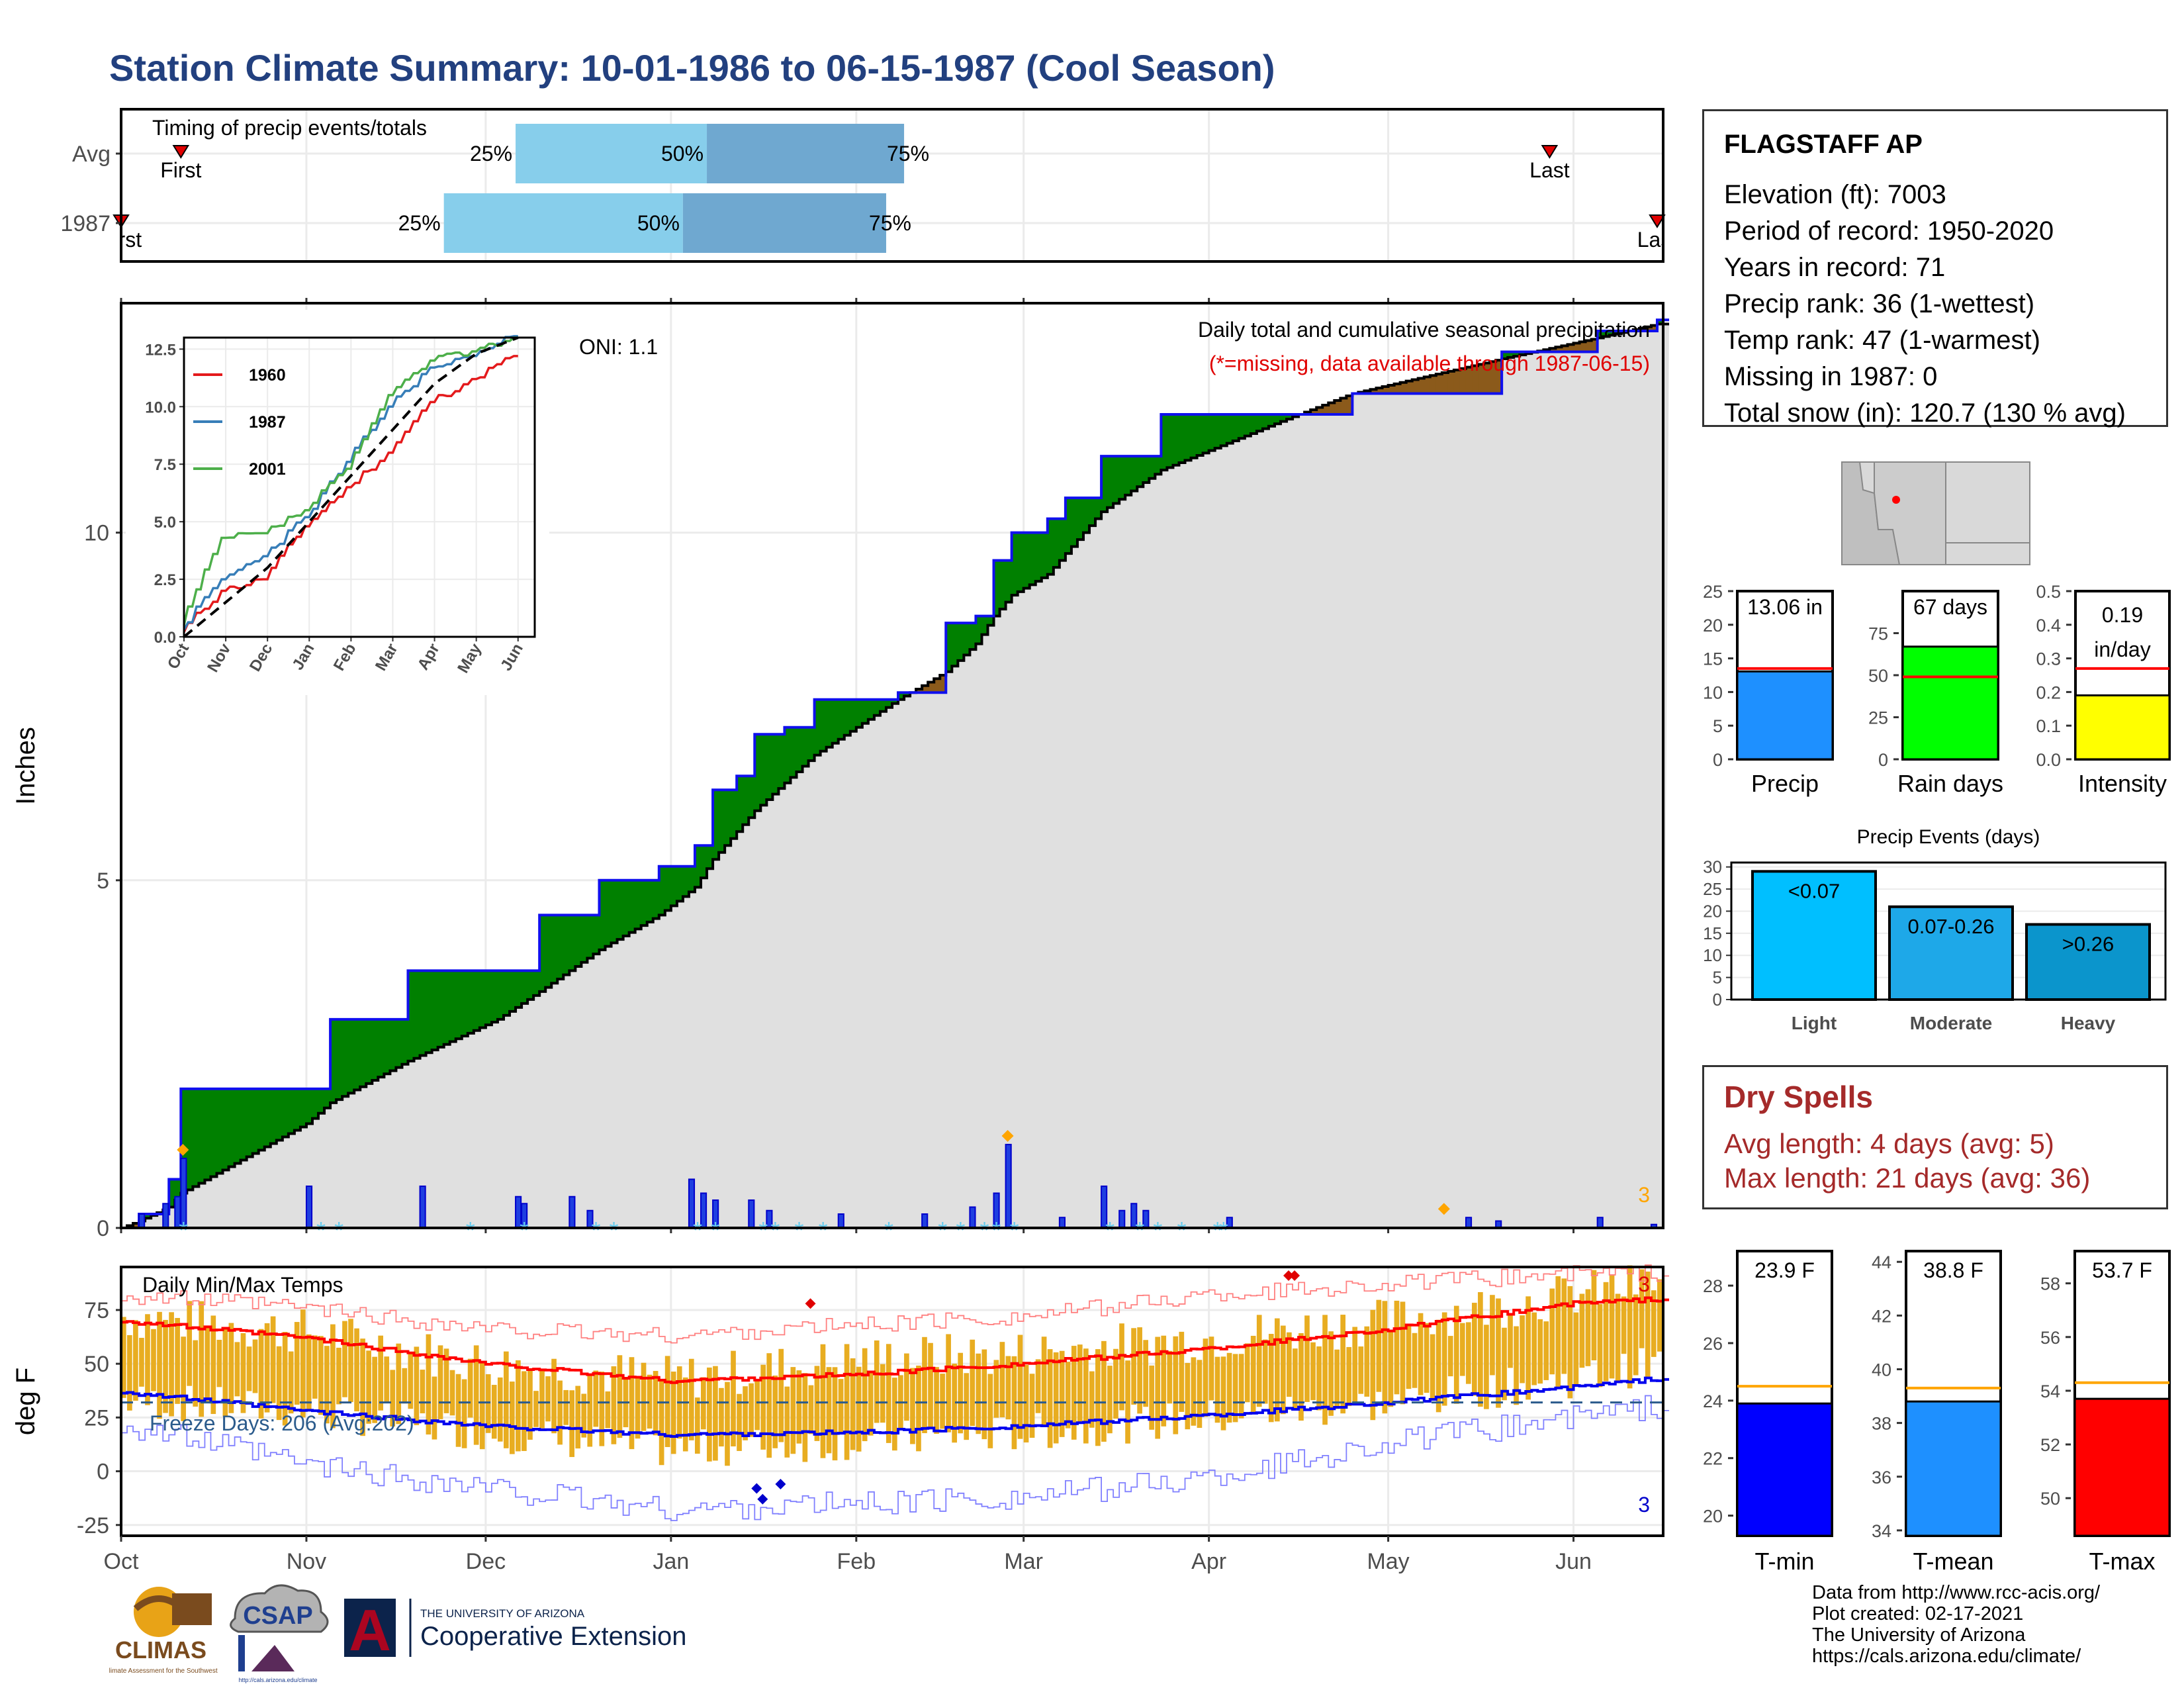  Describe the element at coordinates (1889, 1143) in the screenshot. I see `dry-spells-avg: Avg length: 4 days (avg: 5)` at that location.